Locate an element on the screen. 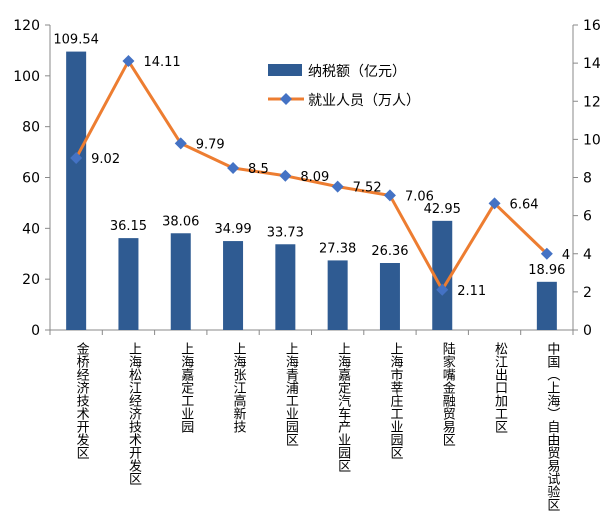  y-right-tick-label: 12 is located at coordinates (592, 102).